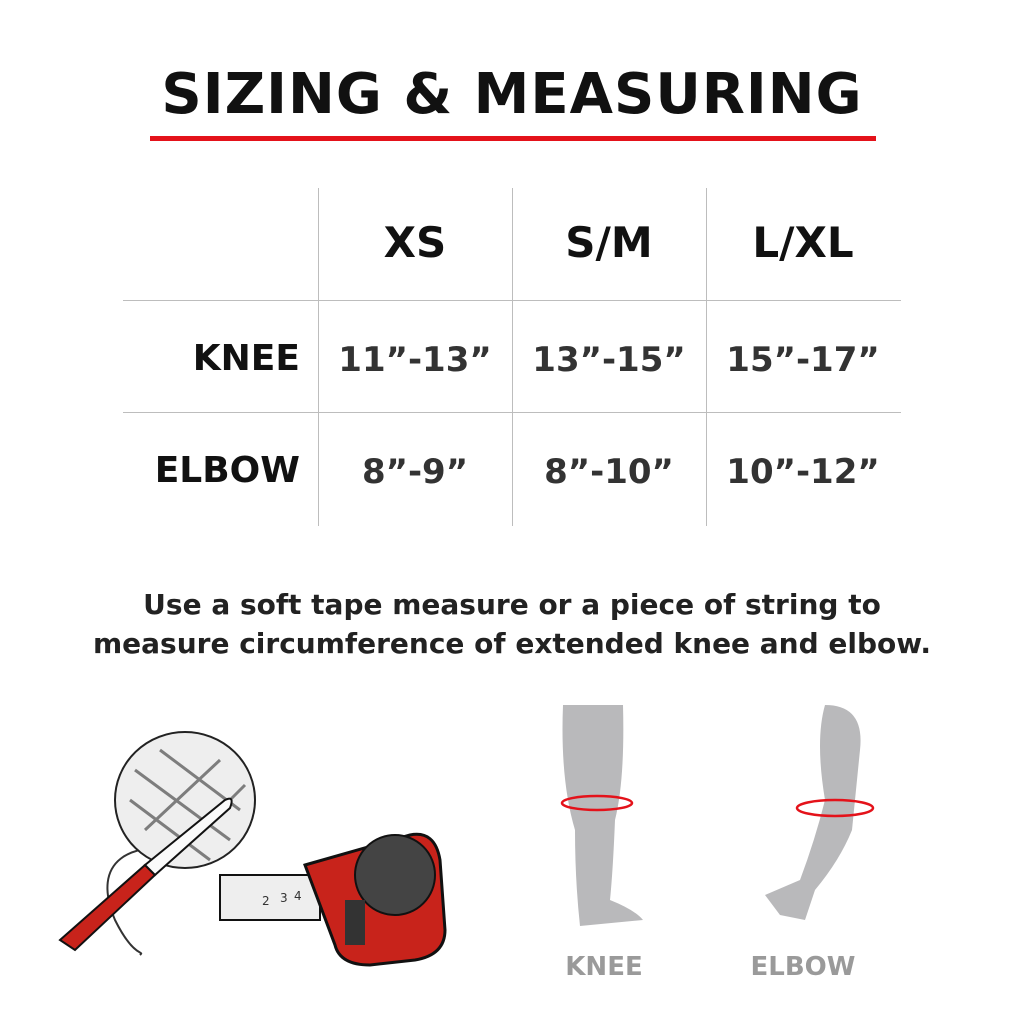 Image resolution: width=1024 pixels, height=1024 pixels. I want to click on elbow-arm-illustration, so click(820, 812).